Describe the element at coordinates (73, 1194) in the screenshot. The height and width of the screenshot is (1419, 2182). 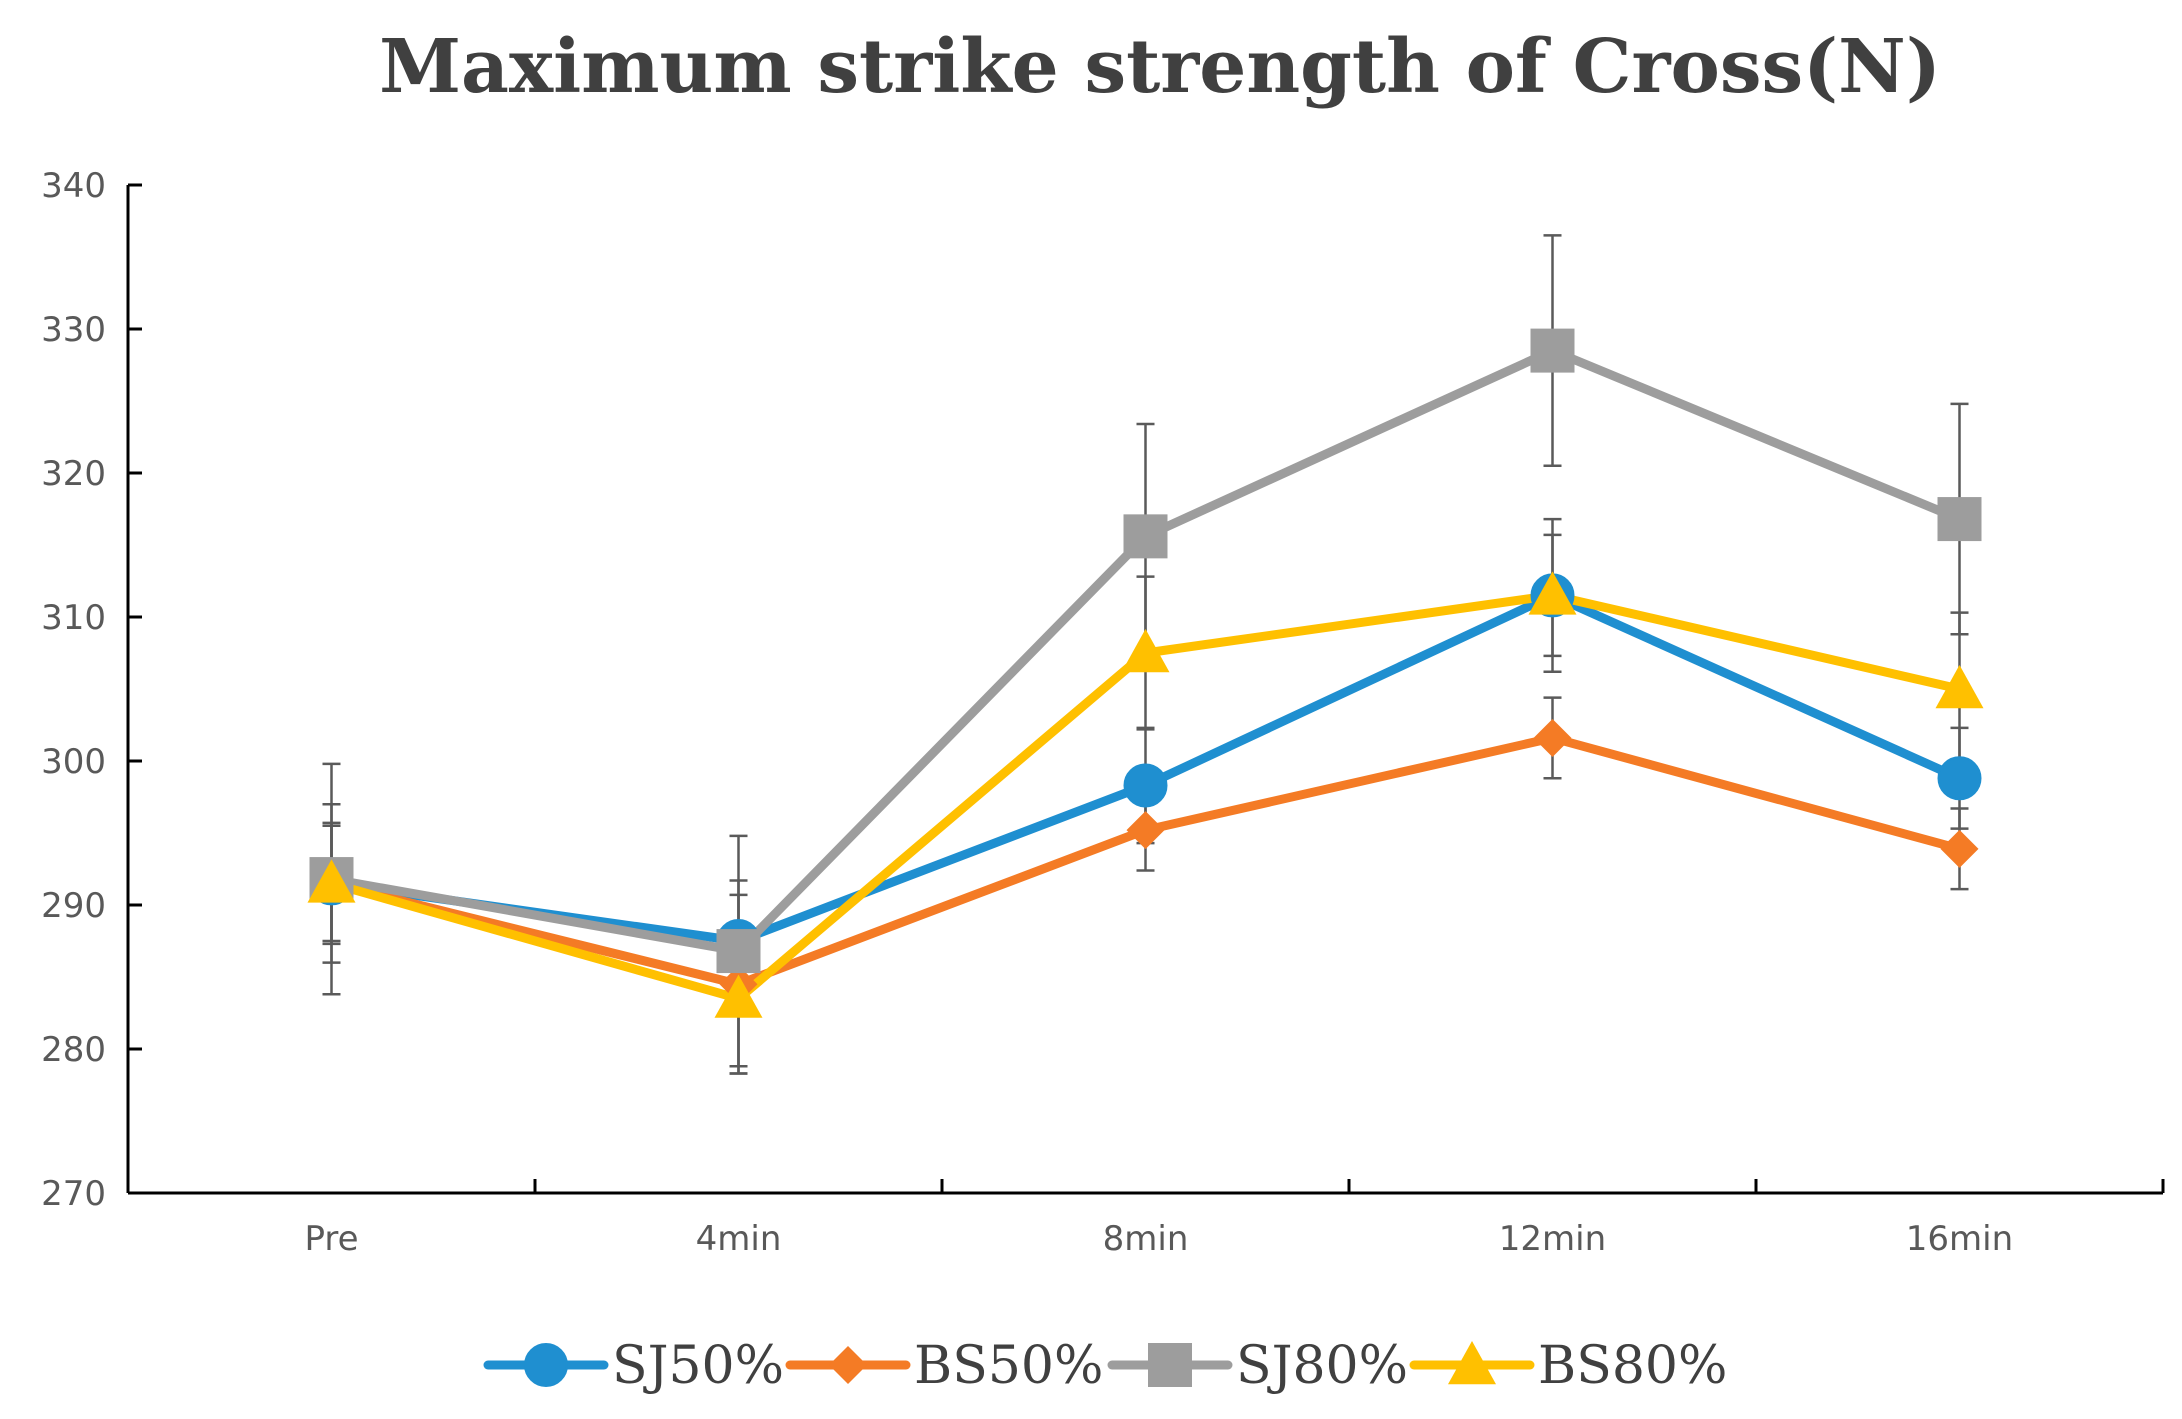
I see `y-tick-label: 270` at that location.